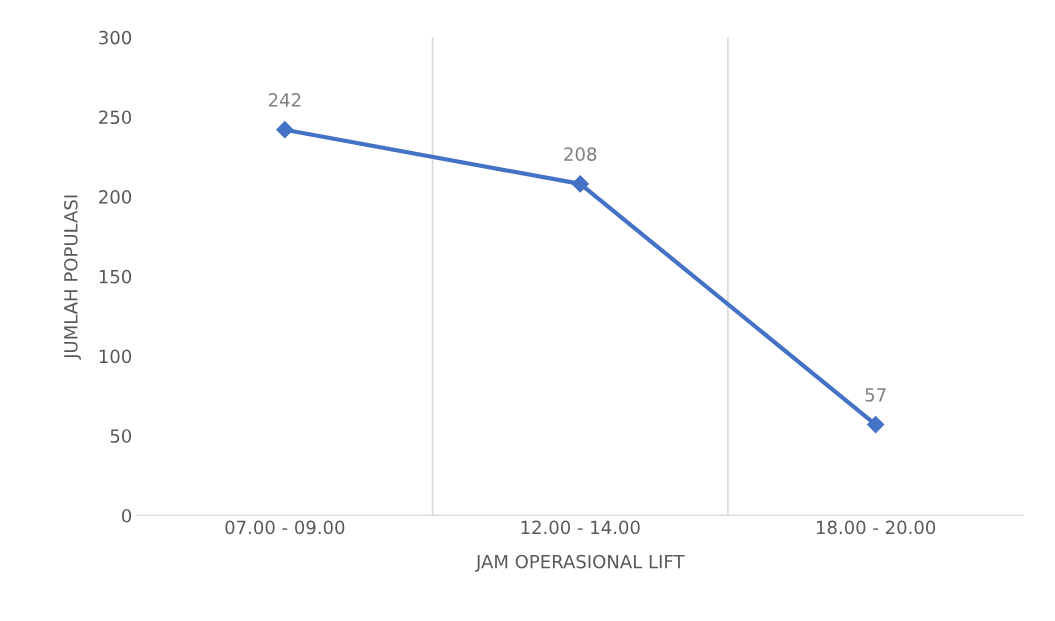 The image size is (1055, 621). I want to click on x-tick-label: 07.00 - 09.00, so click(285, 527).